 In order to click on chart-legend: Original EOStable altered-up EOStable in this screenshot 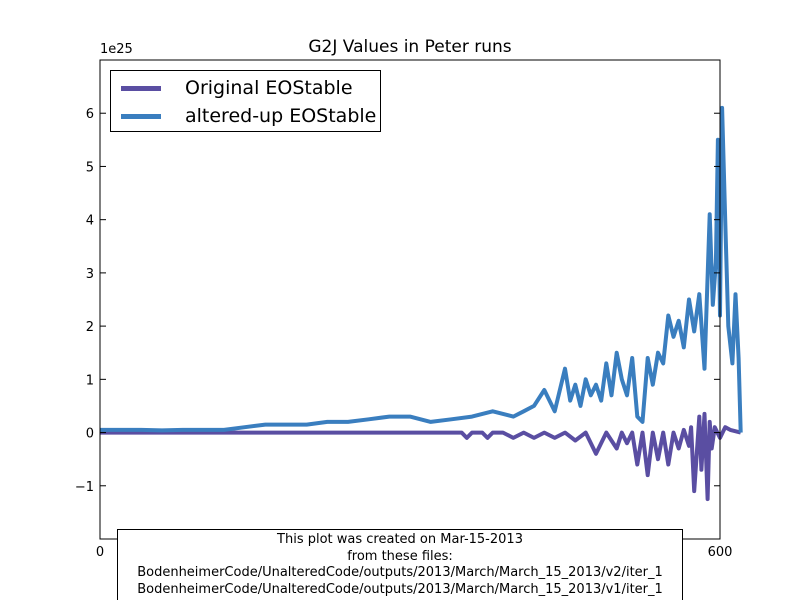, I will do `click(245, 101)`.